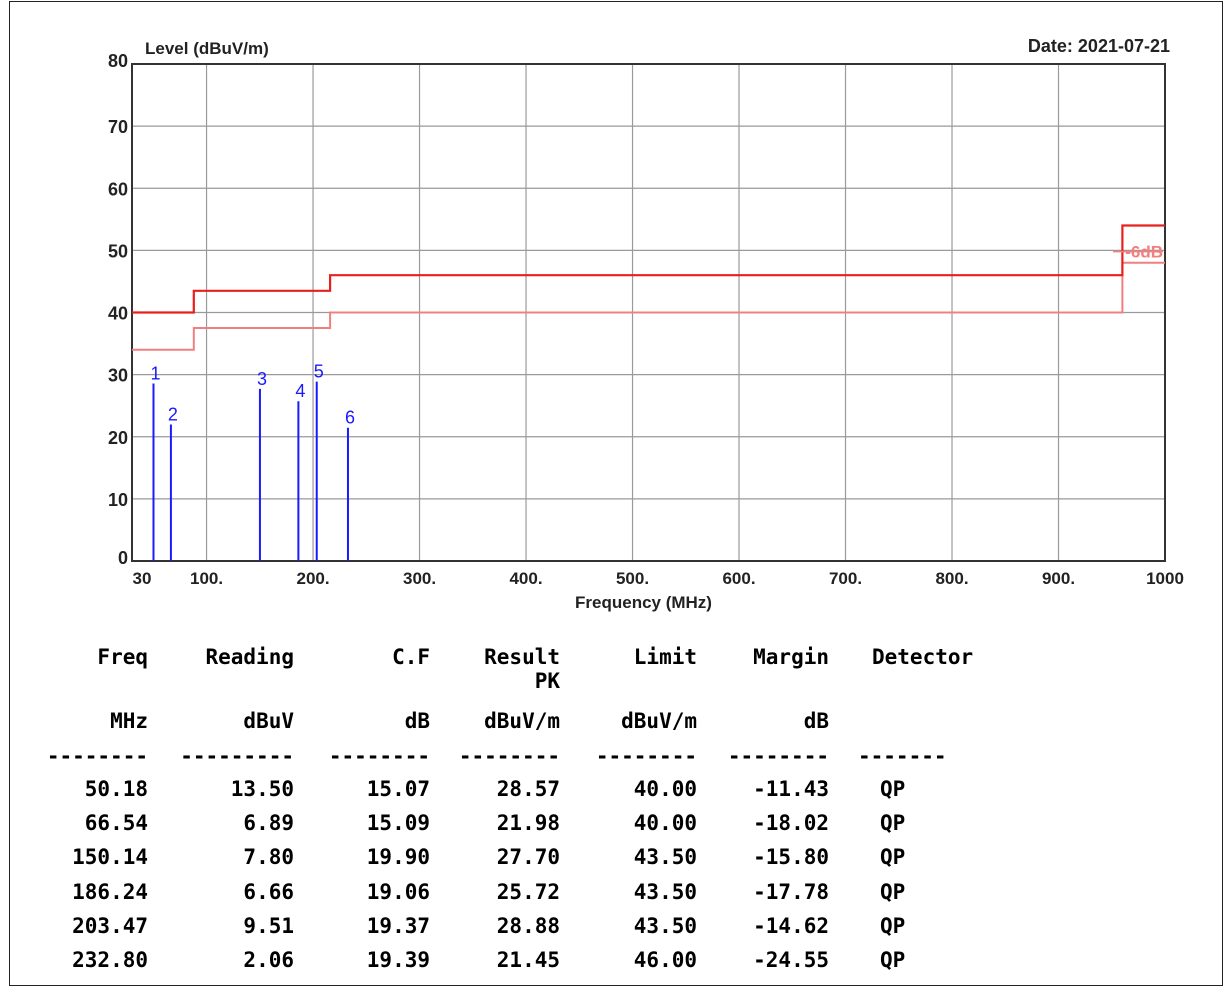  Describe the element at coordinates (155, 374) in the screenshot. I see `marker-label: 1` at that location.